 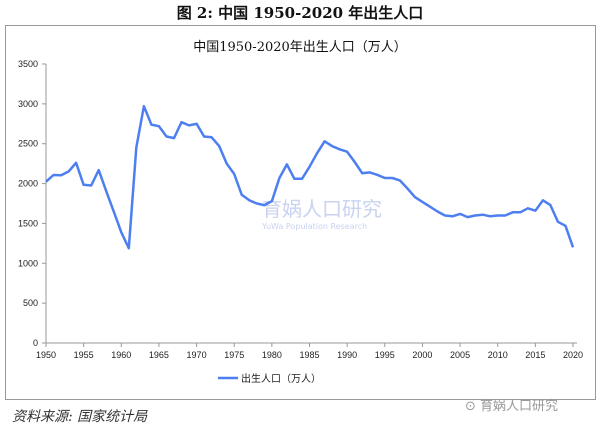 What do you see at coordinates (28, 104) in the screenshot?
I see `y-tick-label: 3000` at bounding box center [28, 104].